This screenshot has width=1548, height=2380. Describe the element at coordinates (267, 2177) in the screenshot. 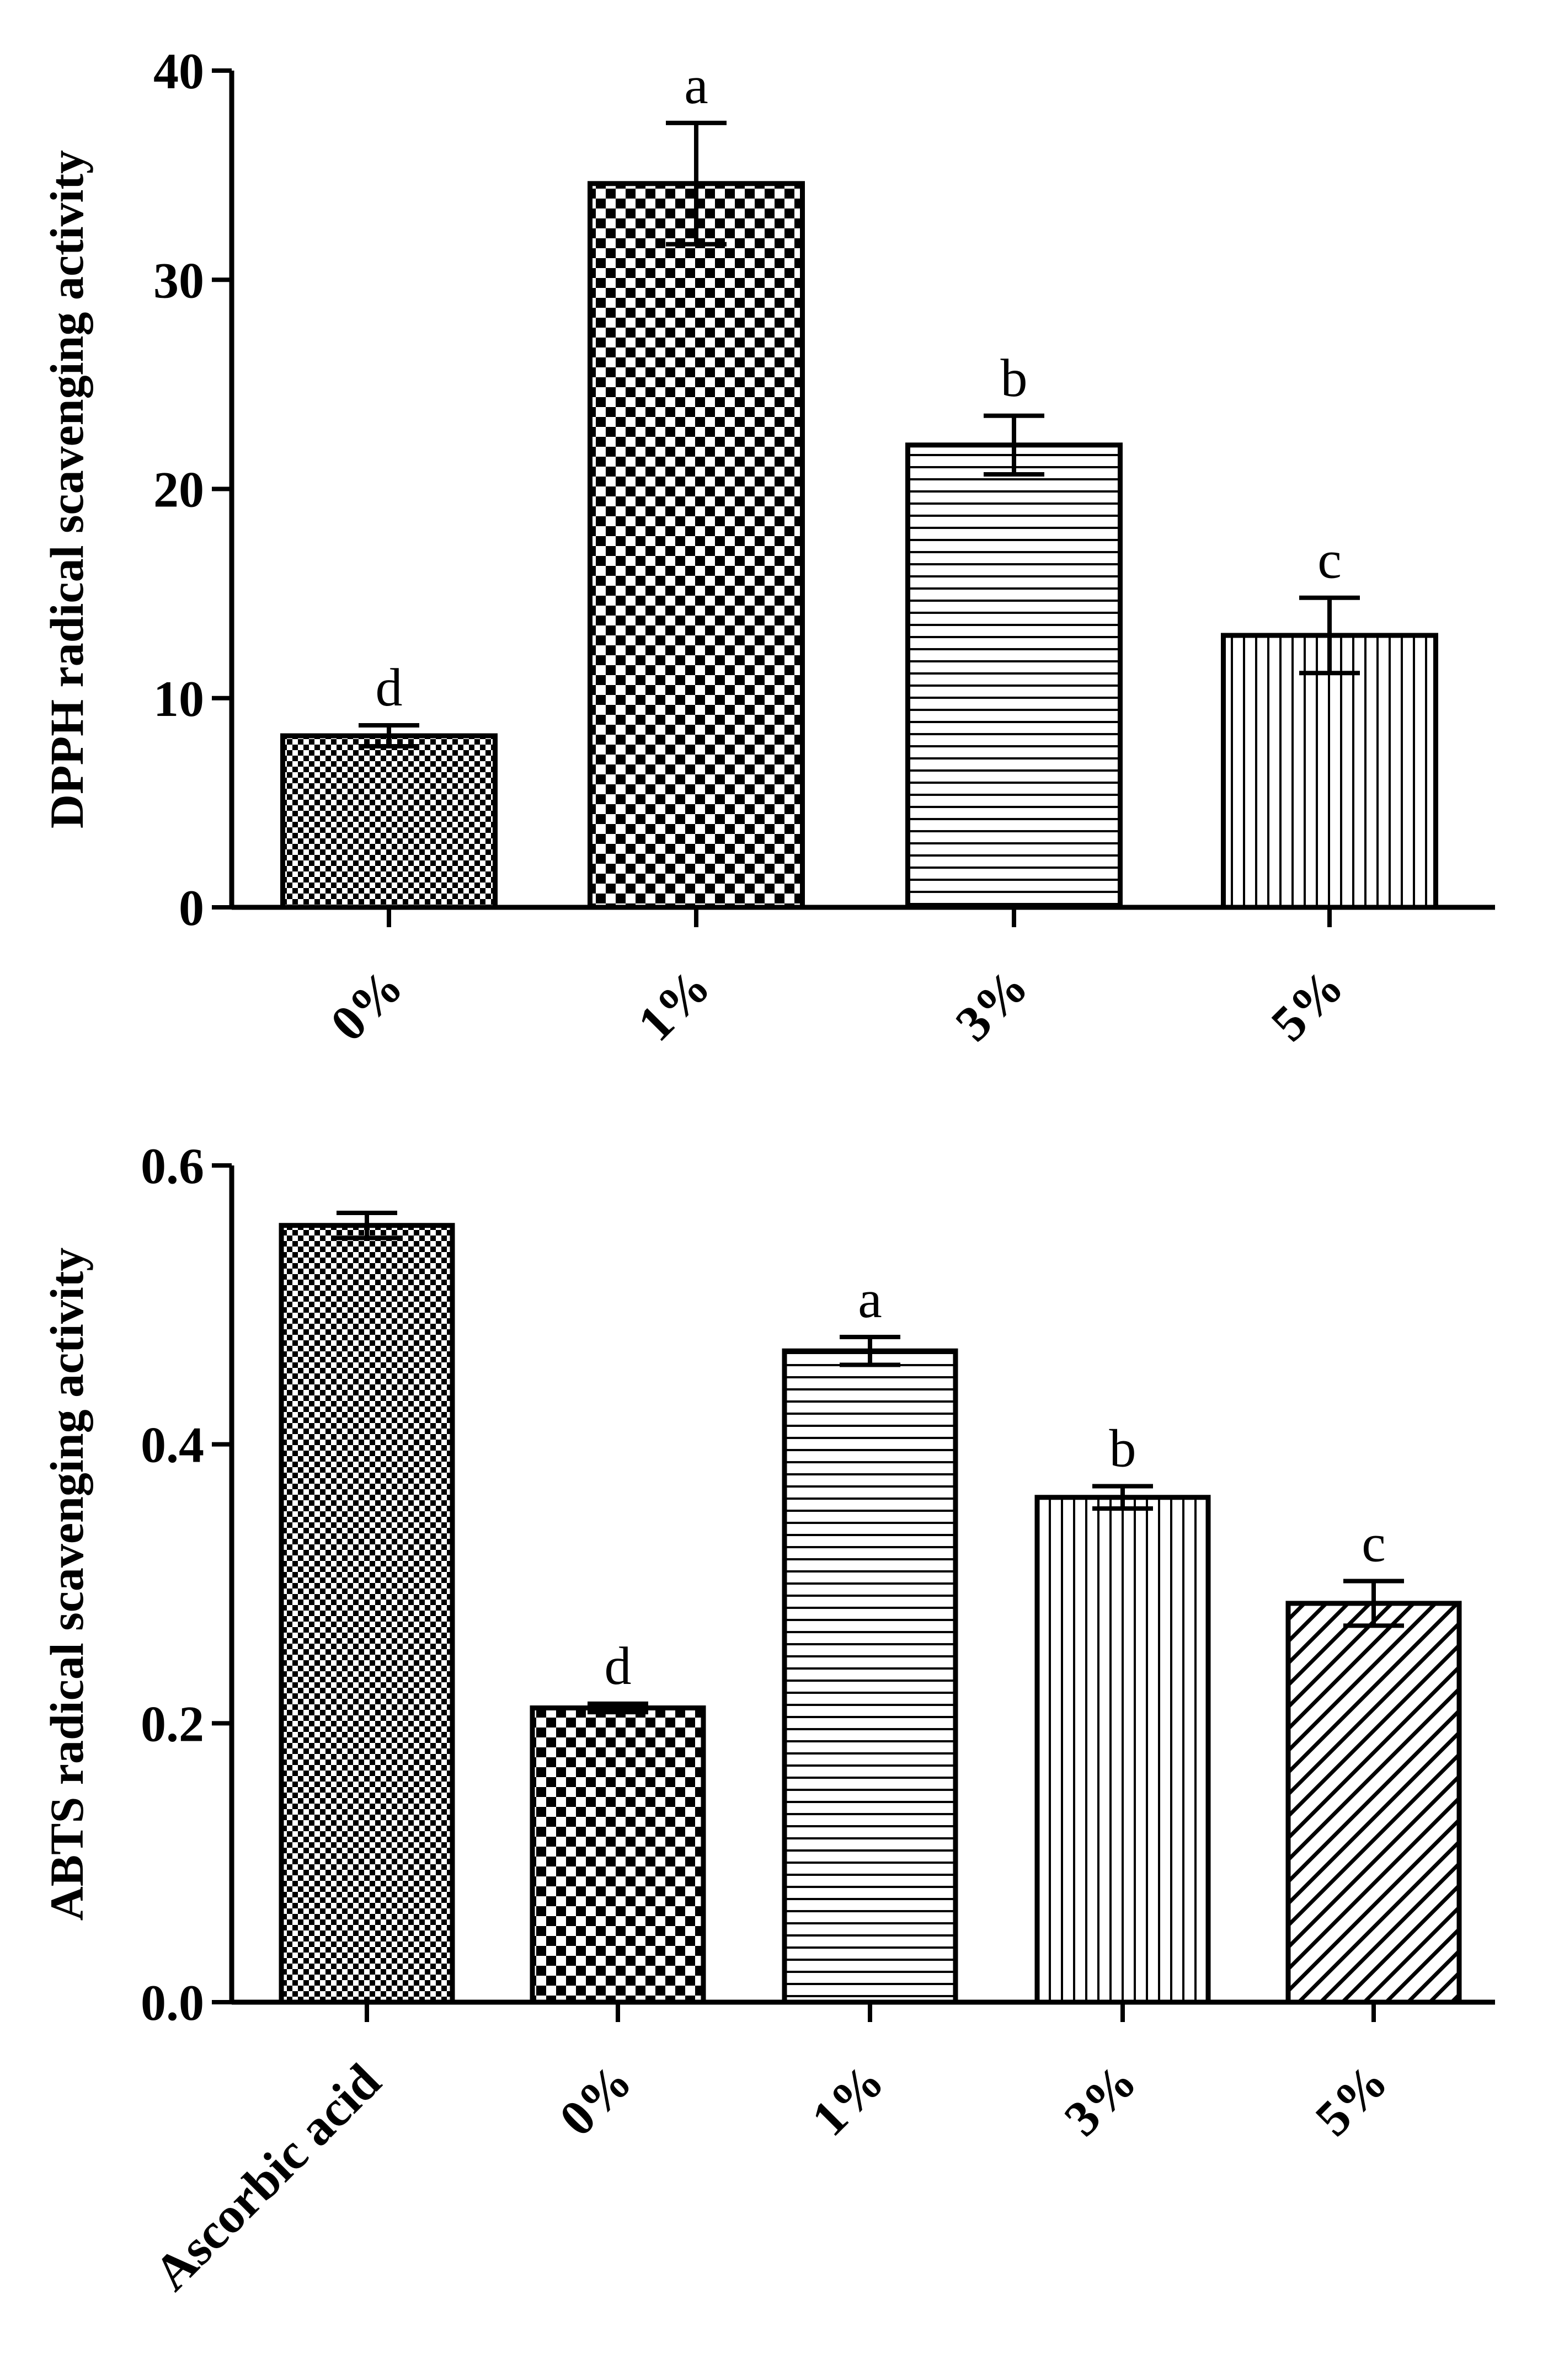

I see `category-label: Ascorbic acid` at that location.